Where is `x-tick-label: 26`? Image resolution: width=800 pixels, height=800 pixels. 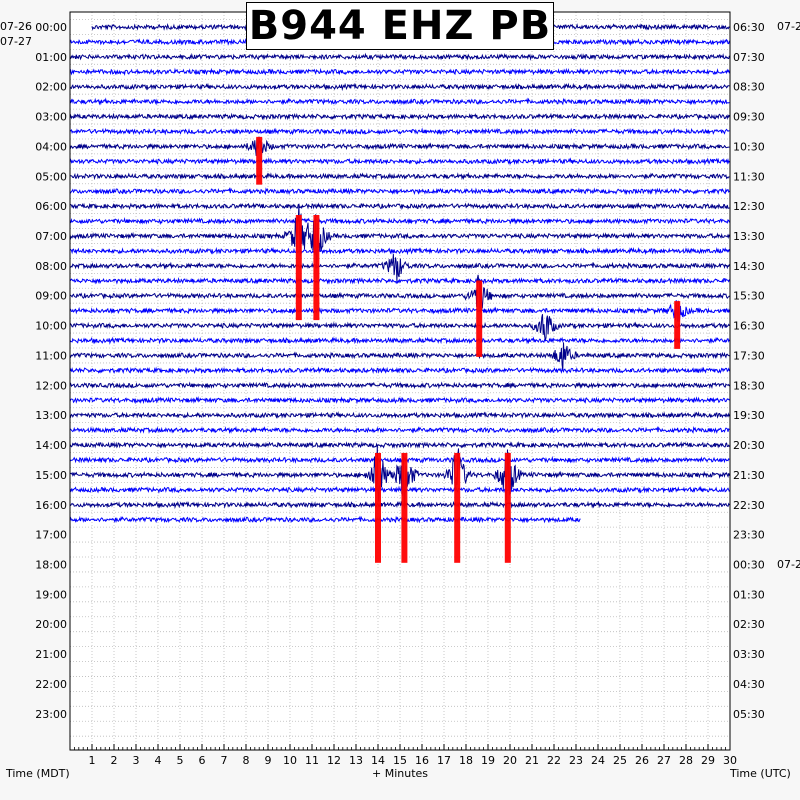
x-tick-label: 26 is located at coordinates (642, 760).